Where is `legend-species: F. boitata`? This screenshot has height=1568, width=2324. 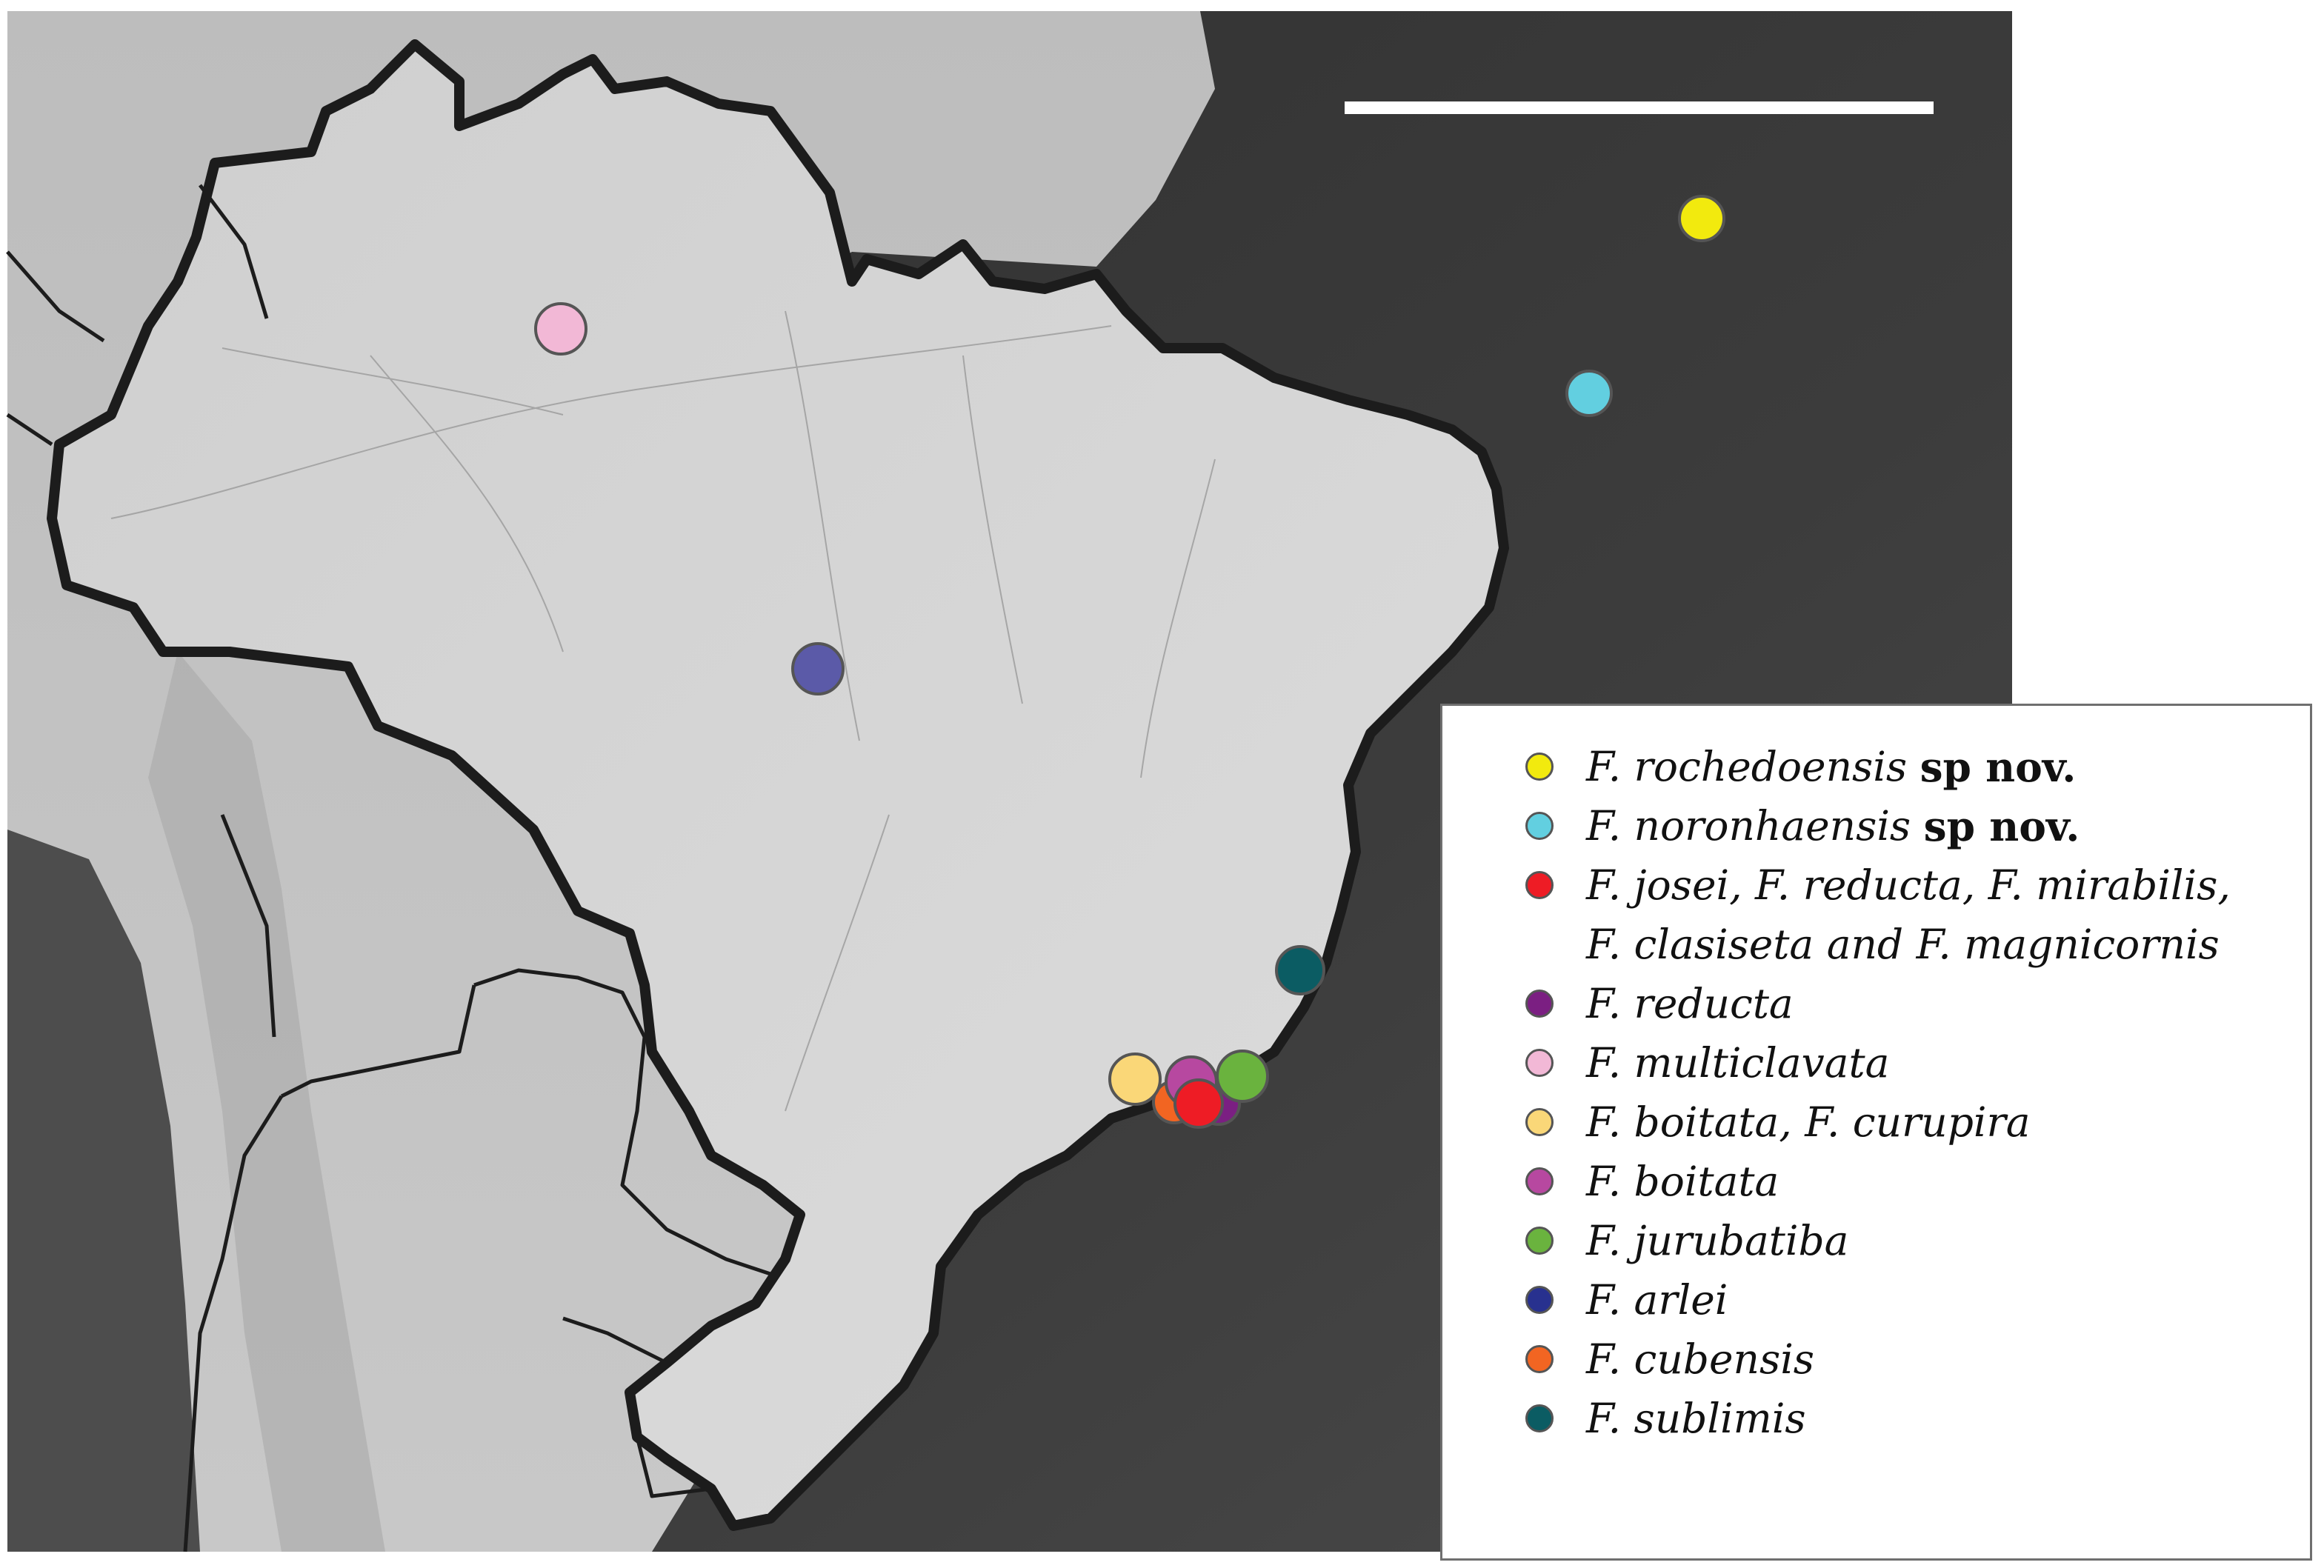
legend-species: F. boitata is located at coordinates (1682, 1181).